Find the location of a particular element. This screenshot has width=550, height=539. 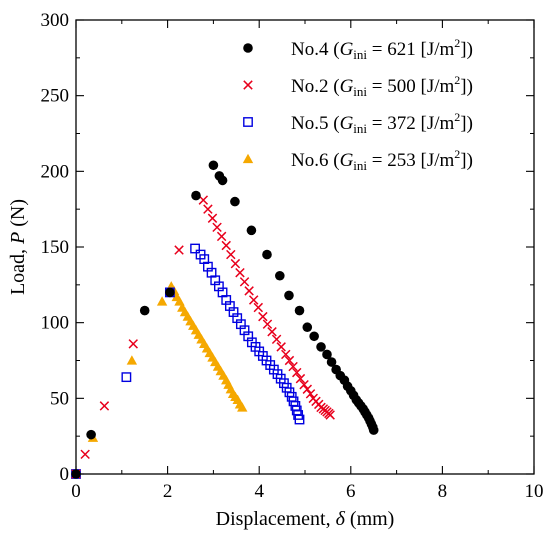

y-tick-label: 300 is located at coordinates (55, 20).